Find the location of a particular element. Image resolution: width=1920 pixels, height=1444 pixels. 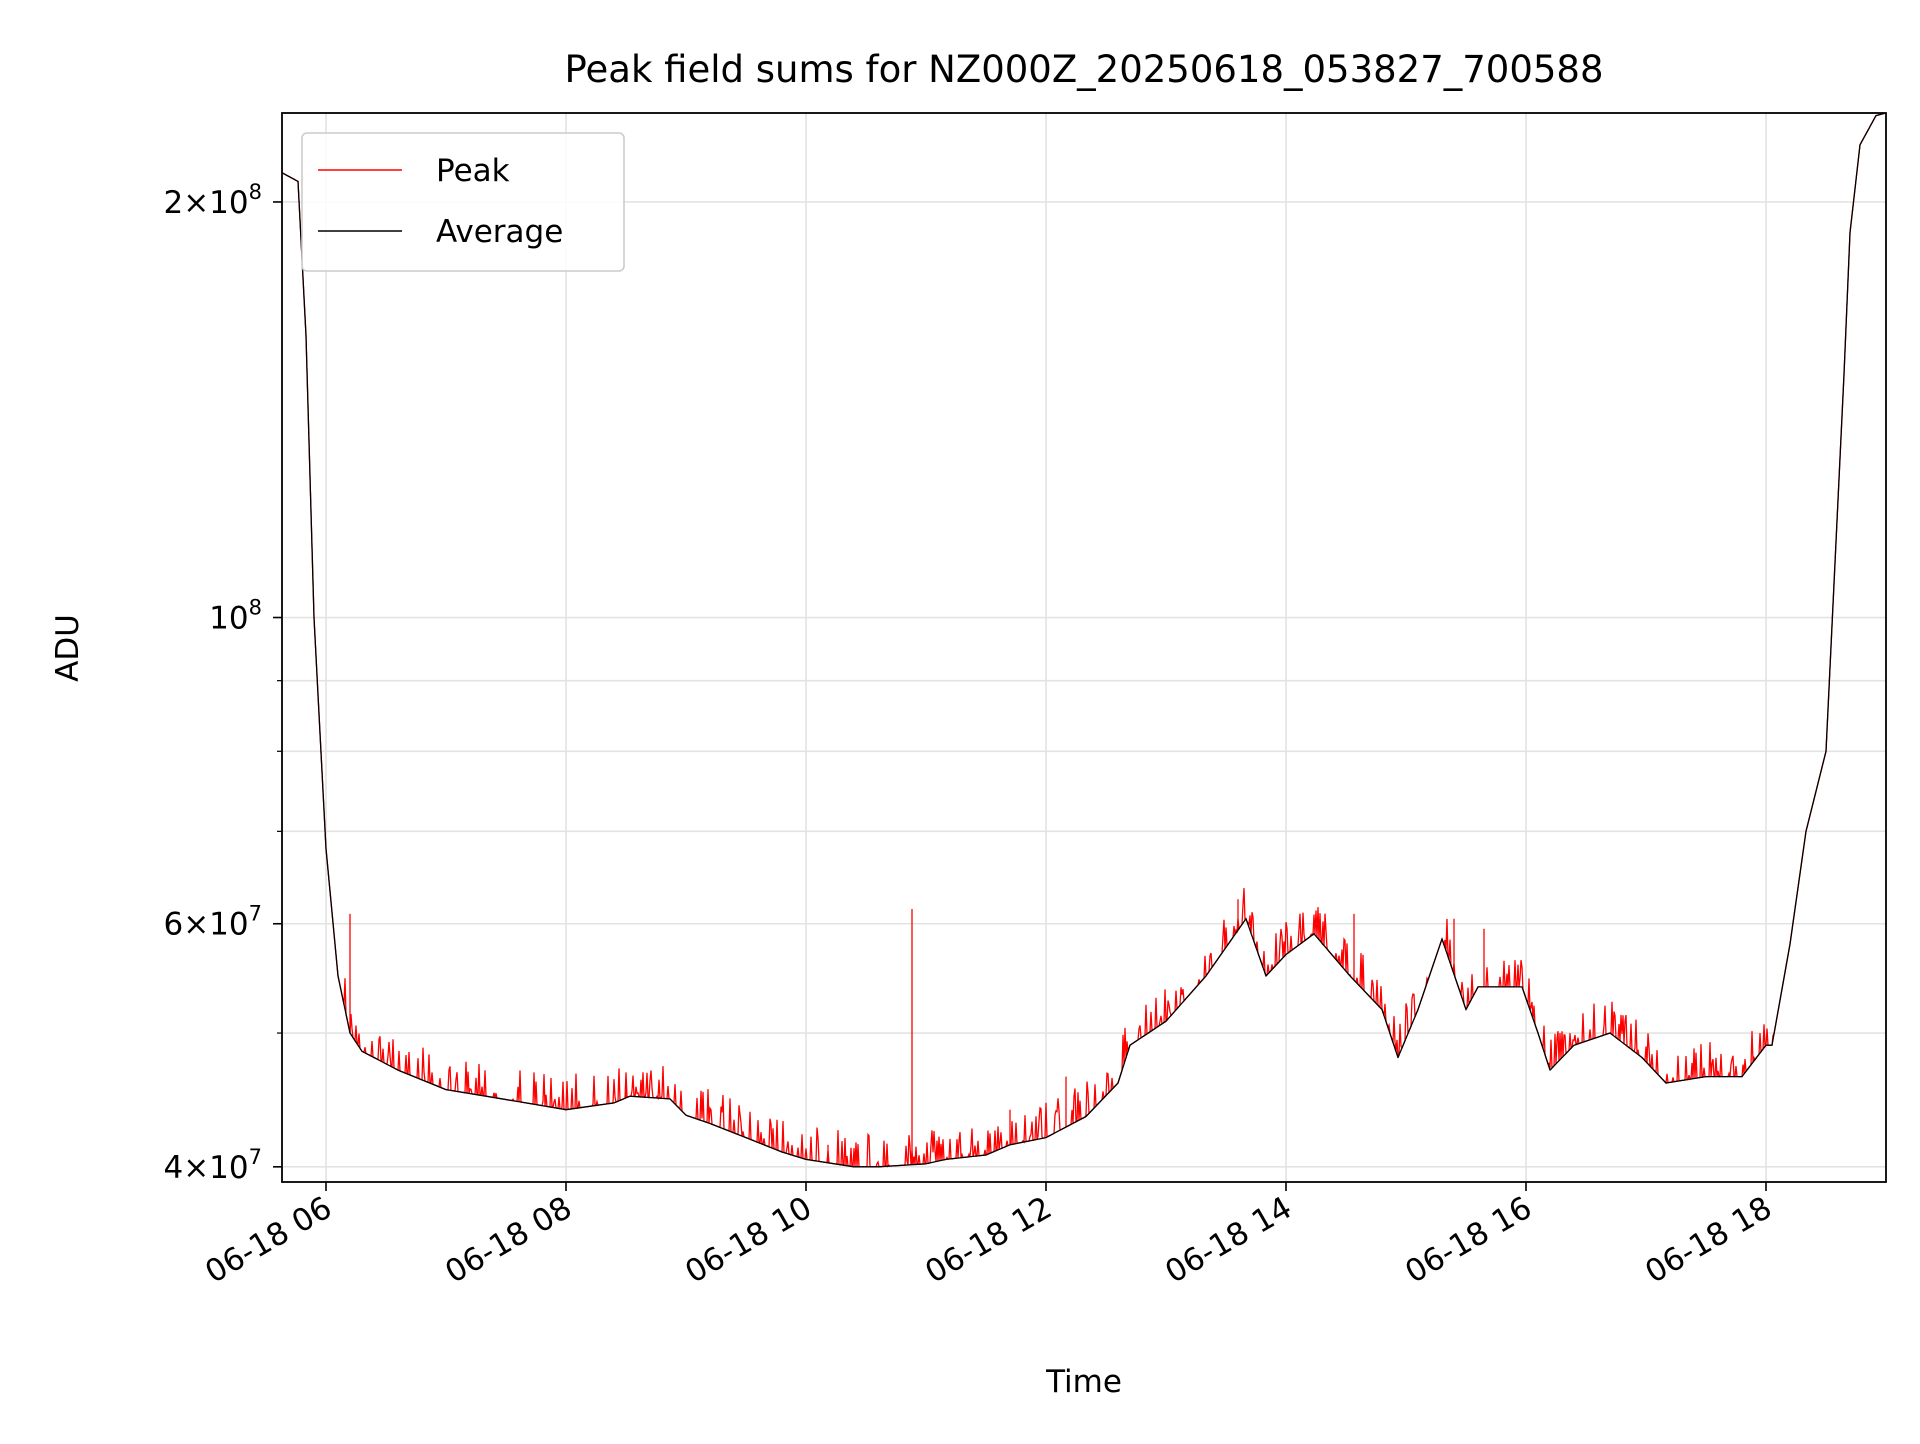

x-axis-label: Time is located at coordinates (1083, 1382).